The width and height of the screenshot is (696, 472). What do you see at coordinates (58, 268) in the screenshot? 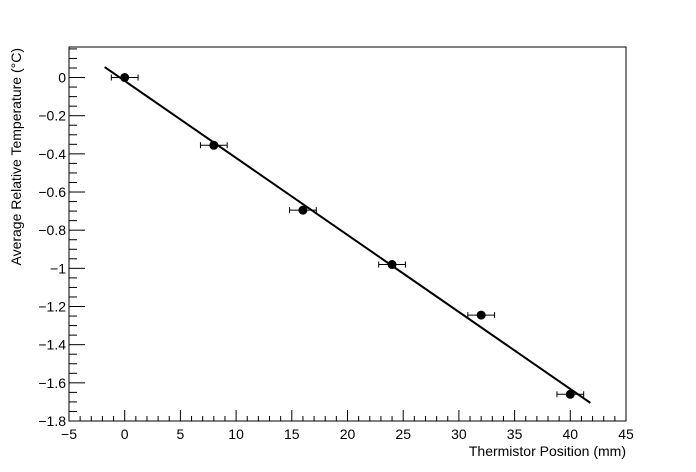
I see `y-tick-label: −1` at bounding box center [58, 268].